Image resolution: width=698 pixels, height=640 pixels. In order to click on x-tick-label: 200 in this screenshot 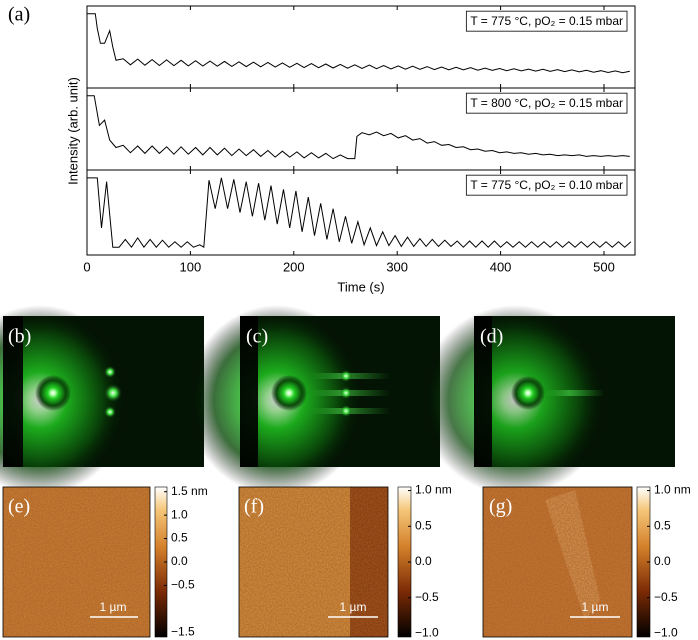, I will do `click(294, 266)`.